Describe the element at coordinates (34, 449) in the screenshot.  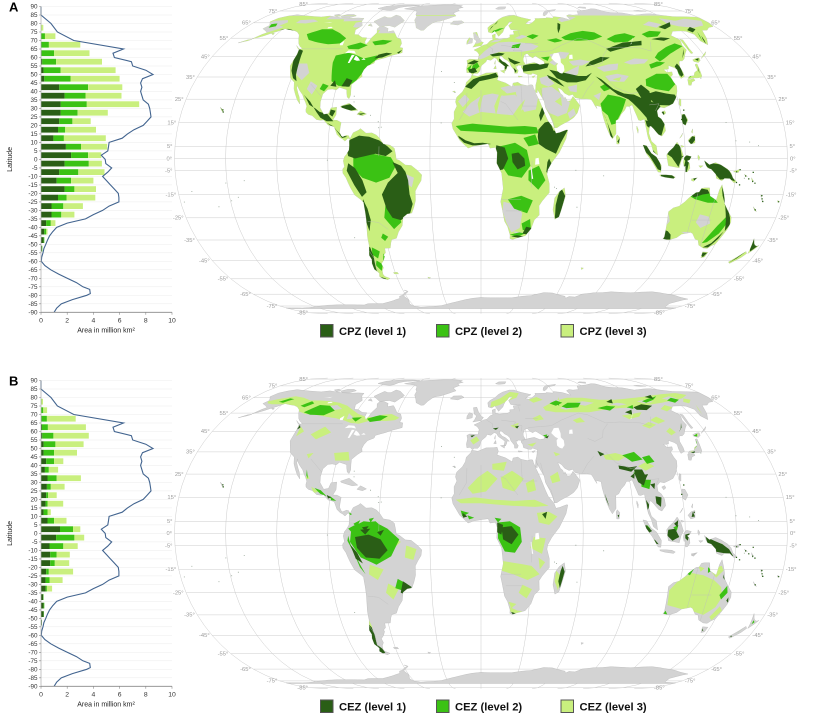
I see `svg-text: 50` at that location.